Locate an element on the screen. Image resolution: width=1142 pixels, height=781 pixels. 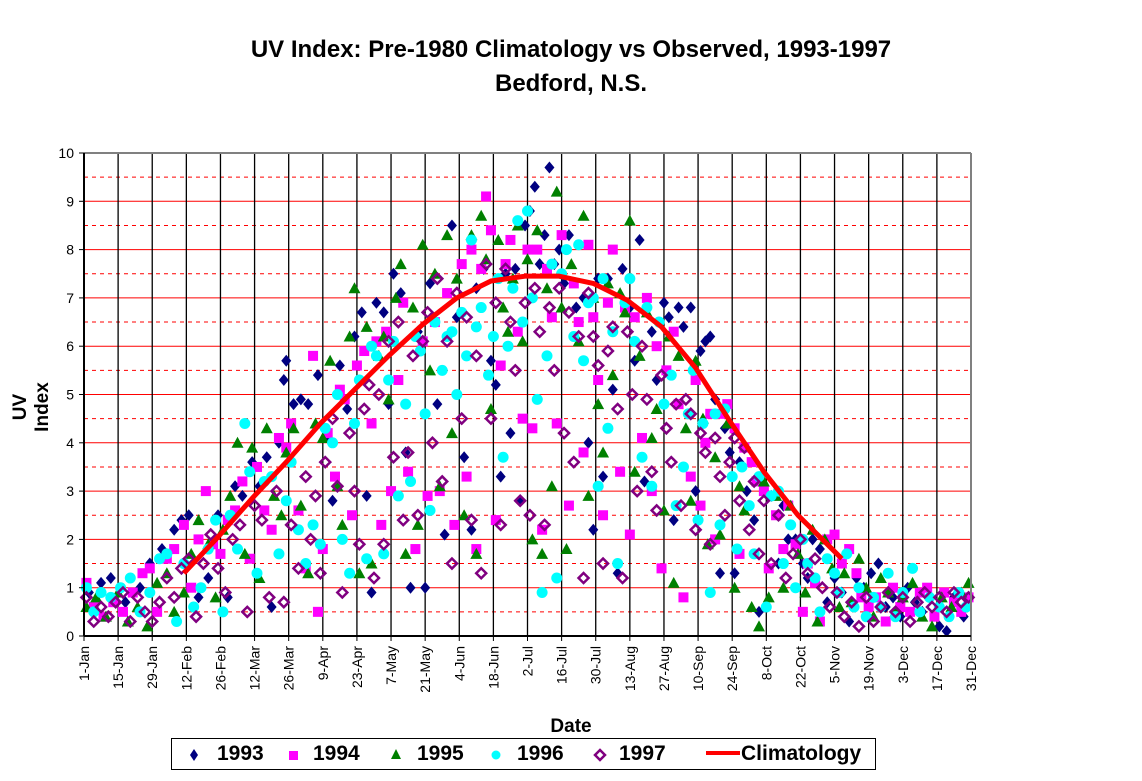
legend-marker-1994 is located at coordinates (293, 755).